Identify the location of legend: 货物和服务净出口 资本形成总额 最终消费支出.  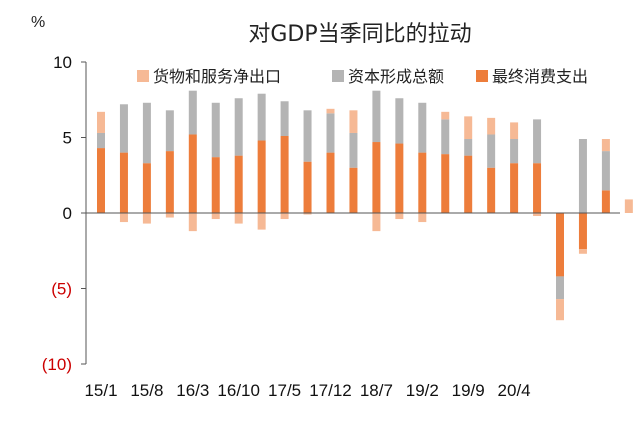
(362, 76).